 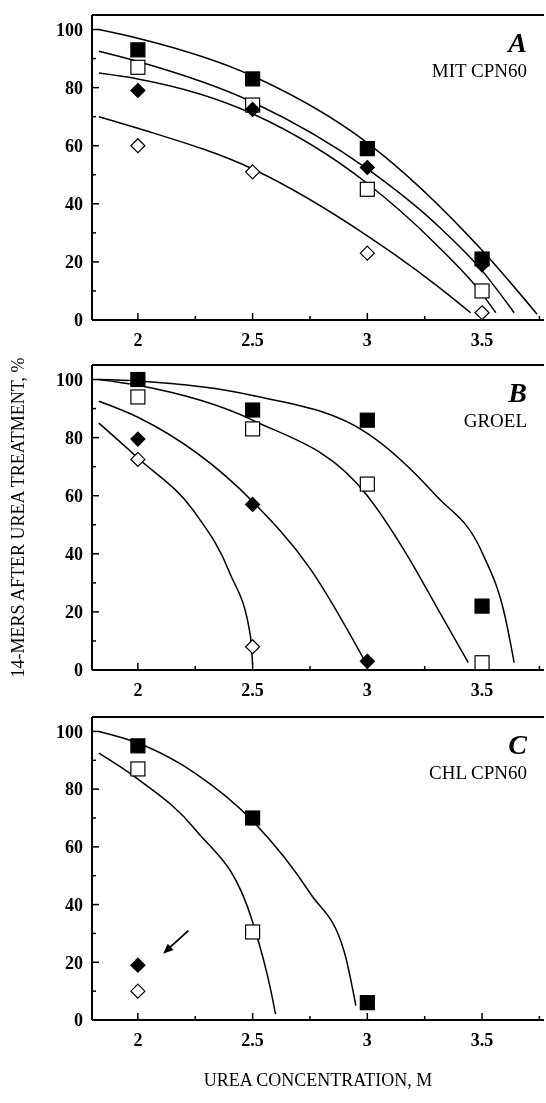 I want to click on text: CHL CPN60, so click(x=477, y=772).